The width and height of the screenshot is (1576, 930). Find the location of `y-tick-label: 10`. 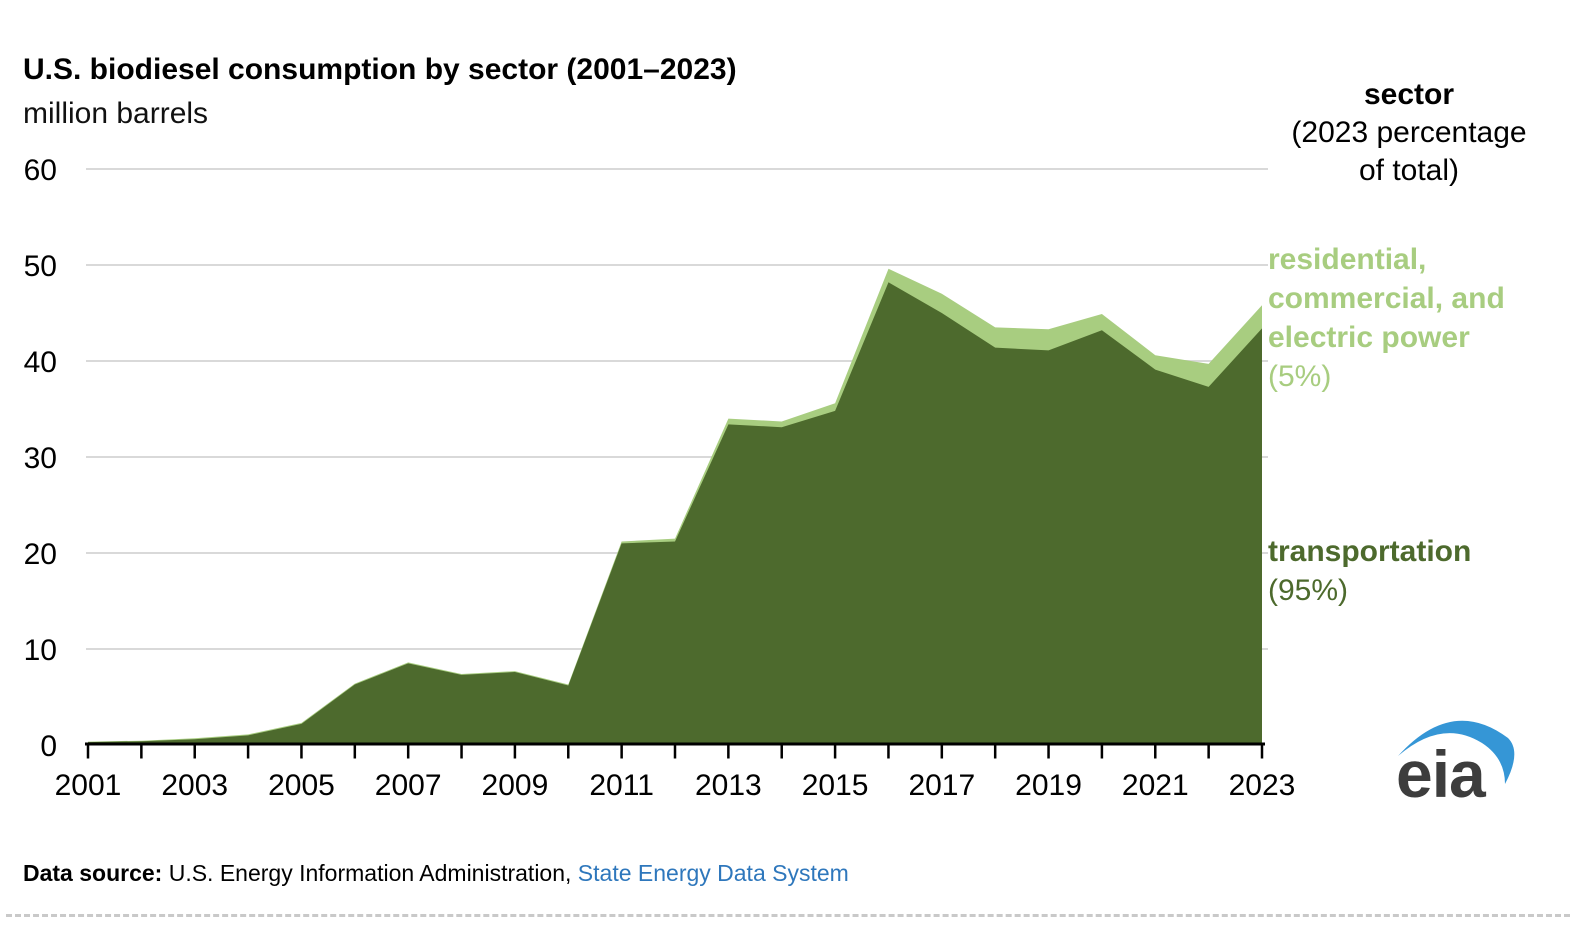

y-tick-label: 10 is located at coordinates (40, 650).